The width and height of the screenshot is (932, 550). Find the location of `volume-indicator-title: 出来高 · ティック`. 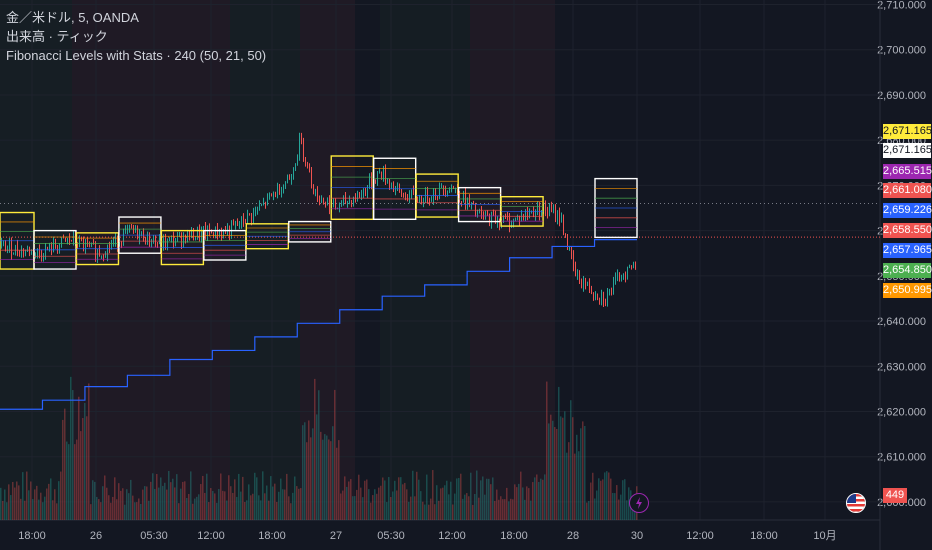

volume-indicator-title: 出来高 · ティック is located at coordinates (57, 36).